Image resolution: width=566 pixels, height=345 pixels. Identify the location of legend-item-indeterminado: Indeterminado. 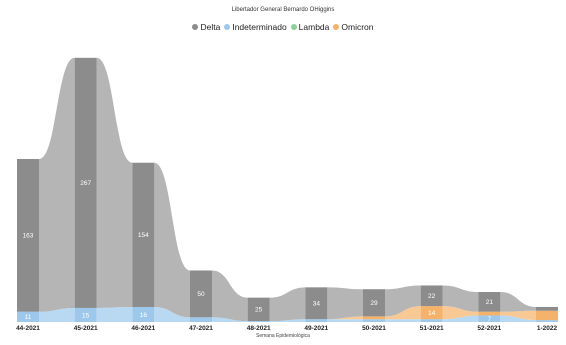
(255, 27).